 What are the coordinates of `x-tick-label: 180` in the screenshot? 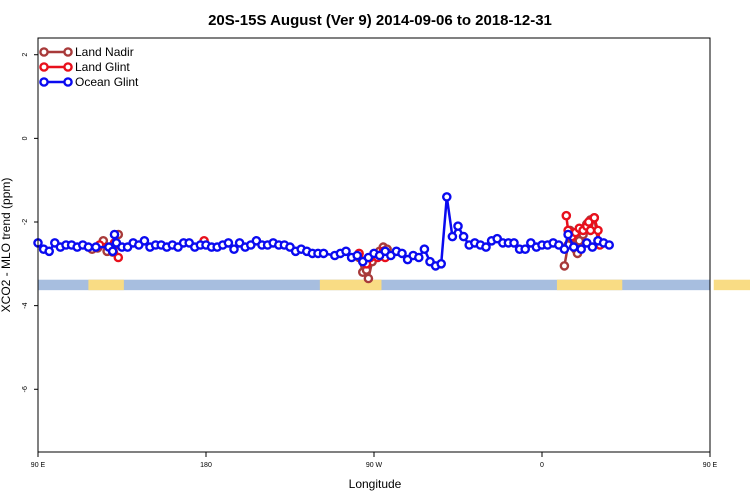 It's located at (206, 465).